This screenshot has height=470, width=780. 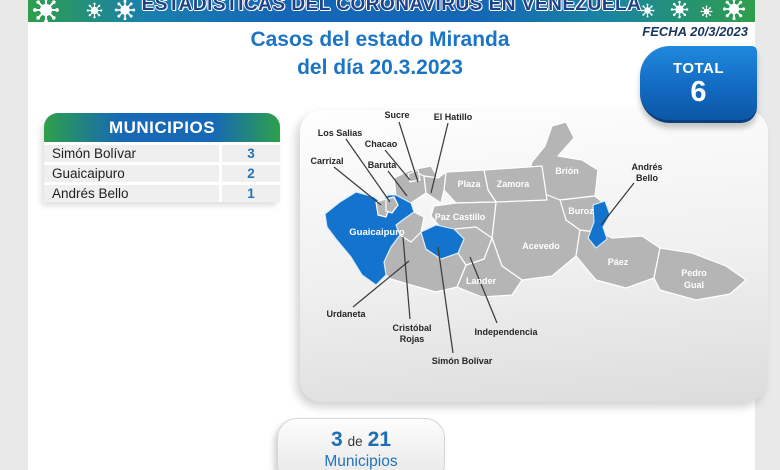 What do you see at coordinates (462, 361) in the screenshot?
I see `callout-label-simon-bolivar: Simón Bolívar` at bounding box center [462, 361].